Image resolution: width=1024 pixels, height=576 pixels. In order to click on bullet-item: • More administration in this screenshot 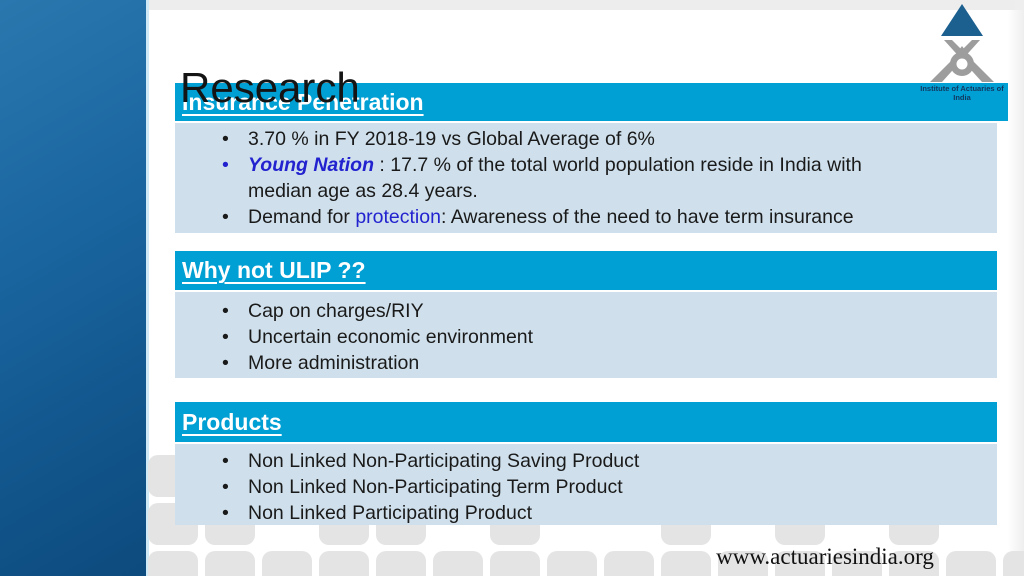, I will do `click(599, 363)`.